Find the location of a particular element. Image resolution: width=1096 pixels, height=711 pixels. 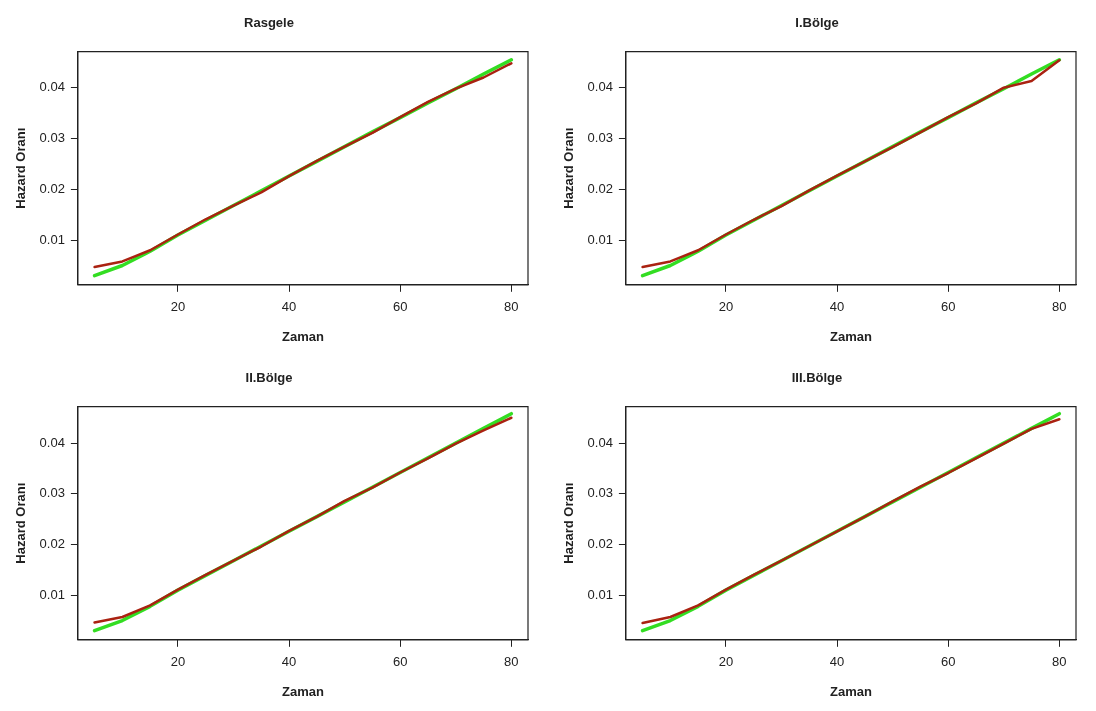

chart-title: Rasgele is located at coordinates (269, 23).